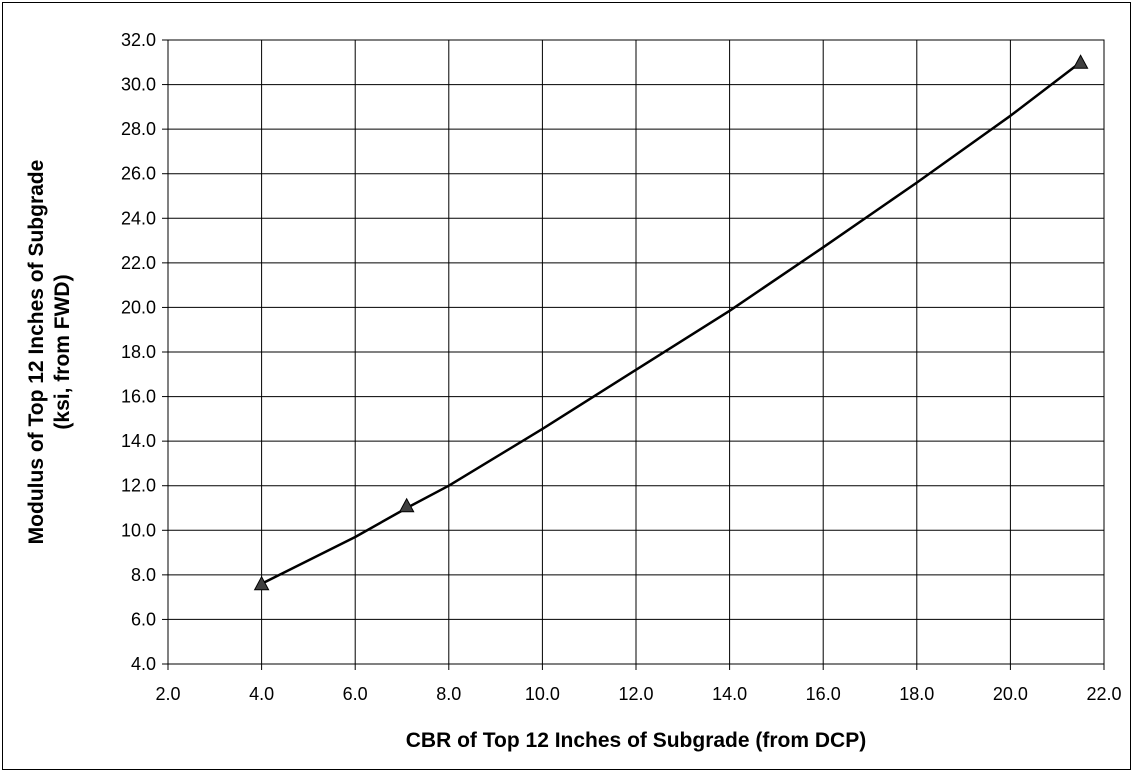  What do you see at coordinates (261, 694) in the screenshot?
I see `x-tick-label: 4.0` at bounding box center [261, 694].